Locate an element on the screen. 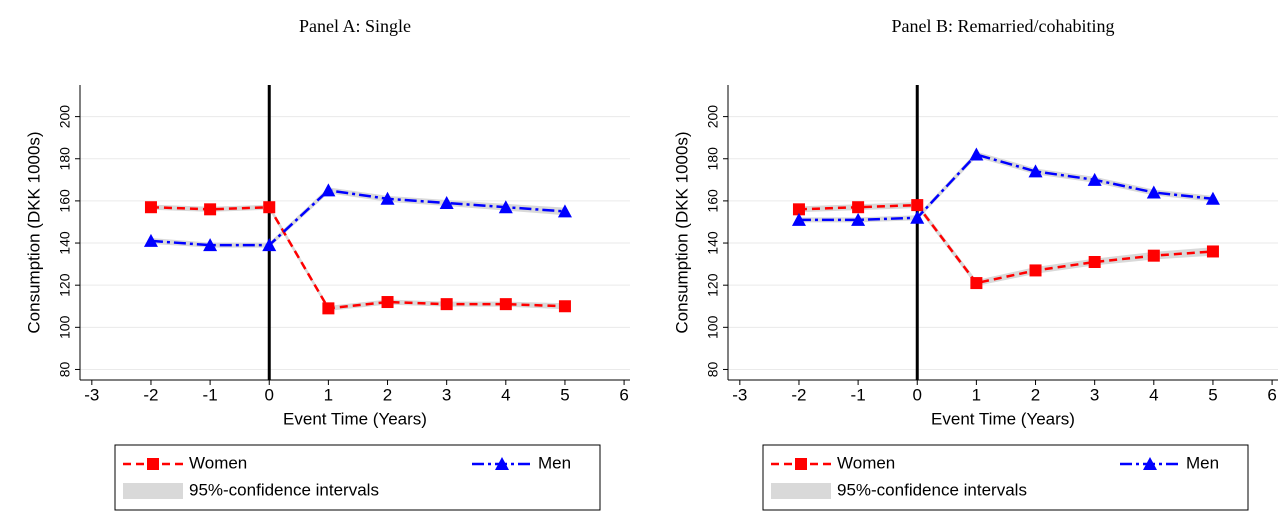 This screenshot has width=1287, height=525. panel-title: Panel A: Single is located at coordinates (355, 26).